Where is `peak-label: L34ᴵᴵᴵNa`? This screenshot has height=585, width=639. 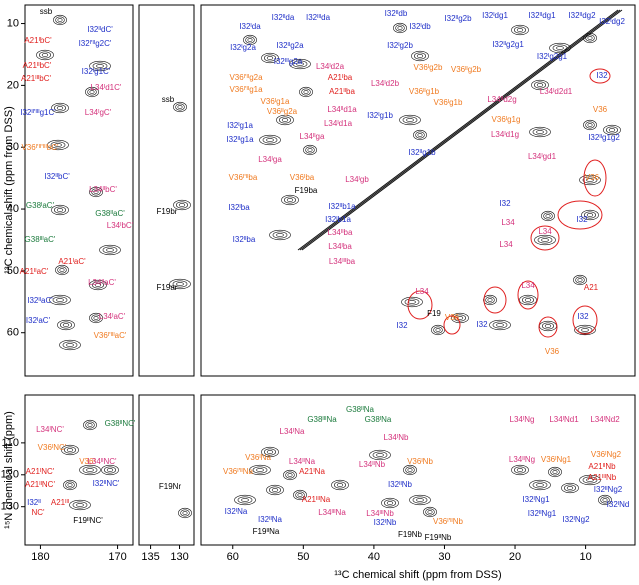
peak-label: L34ᴵᴵᴵNa is located at coordinates (332, 512).